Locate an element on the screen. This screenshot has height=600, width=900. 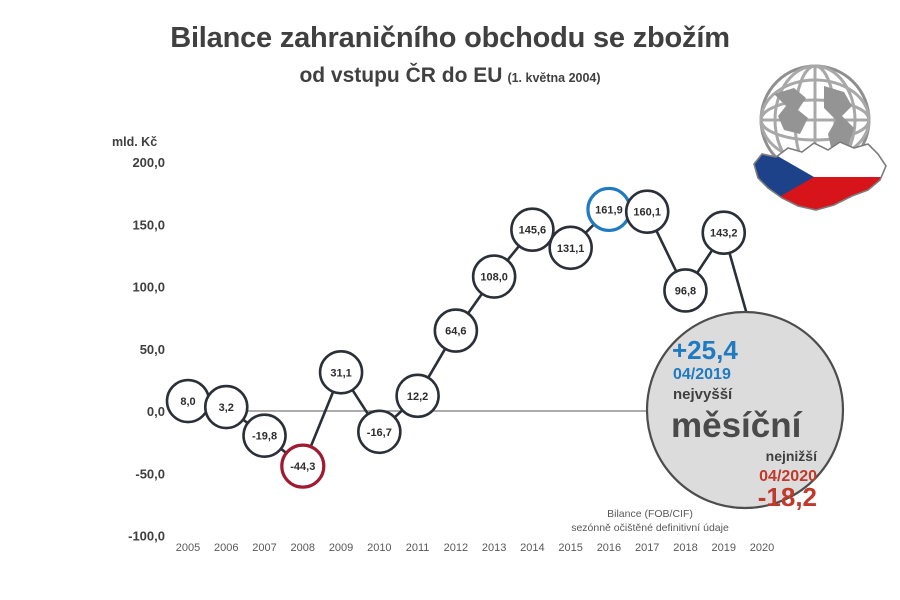
y-axis-group: 200,0 150,0 100,0 50,0 0,0 -50,0 -100,0 is located at coordinates (146, 349).